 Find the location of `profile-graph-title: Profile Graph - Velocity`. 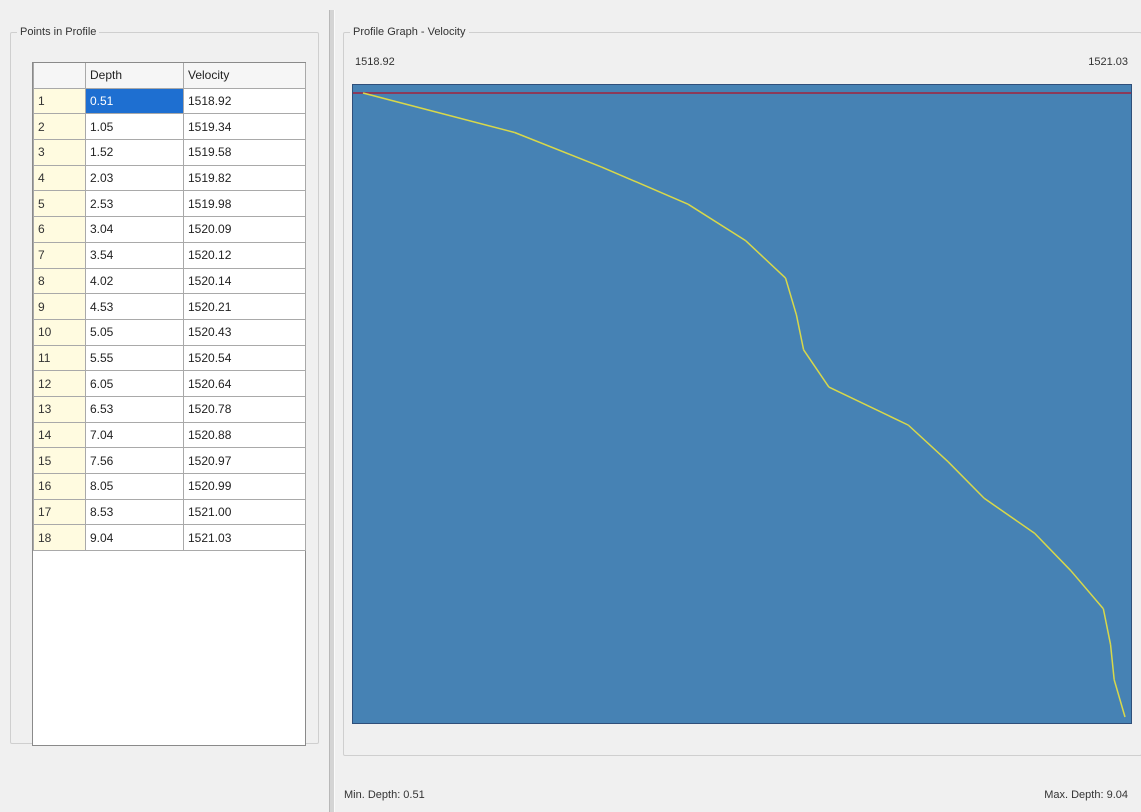

profile-graph-title: Profile Graph - Velocity is located at coordinates (409, 32).